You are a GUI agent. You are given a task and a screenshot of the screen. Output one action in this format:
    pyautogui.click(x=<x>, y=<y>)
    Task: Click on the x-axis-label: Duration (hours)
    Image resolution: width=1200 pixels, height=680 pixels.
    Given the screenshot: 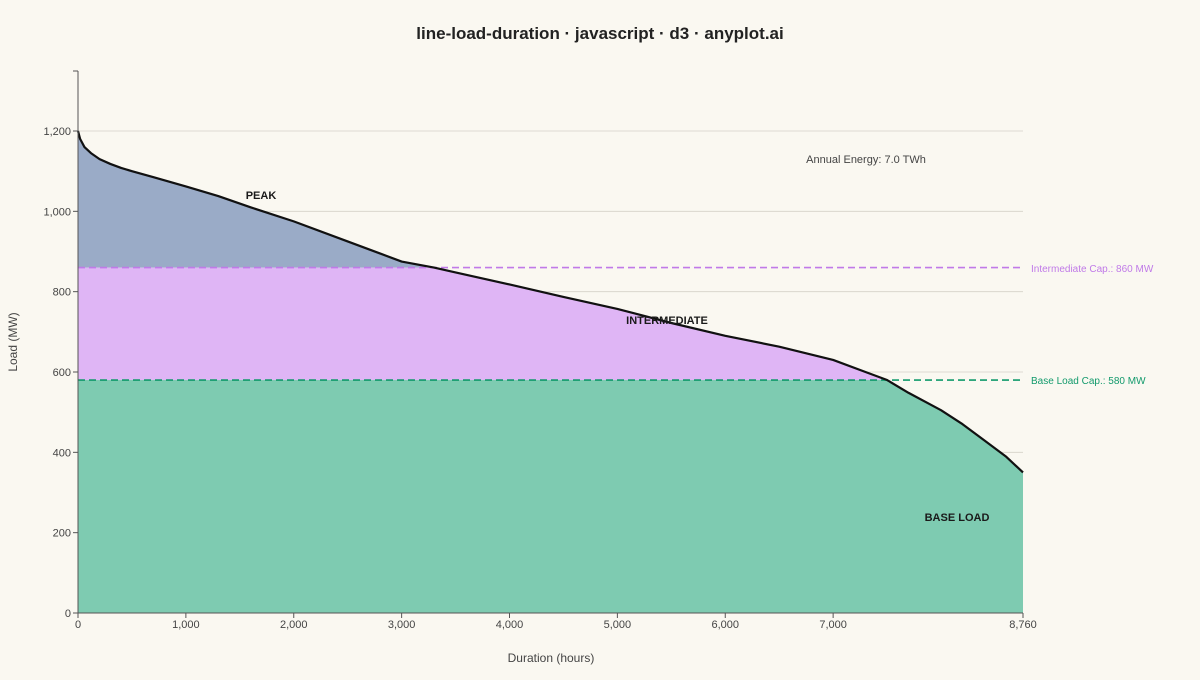 What is the action you would take?
    pyautogui.click(x=551, y=658)
    